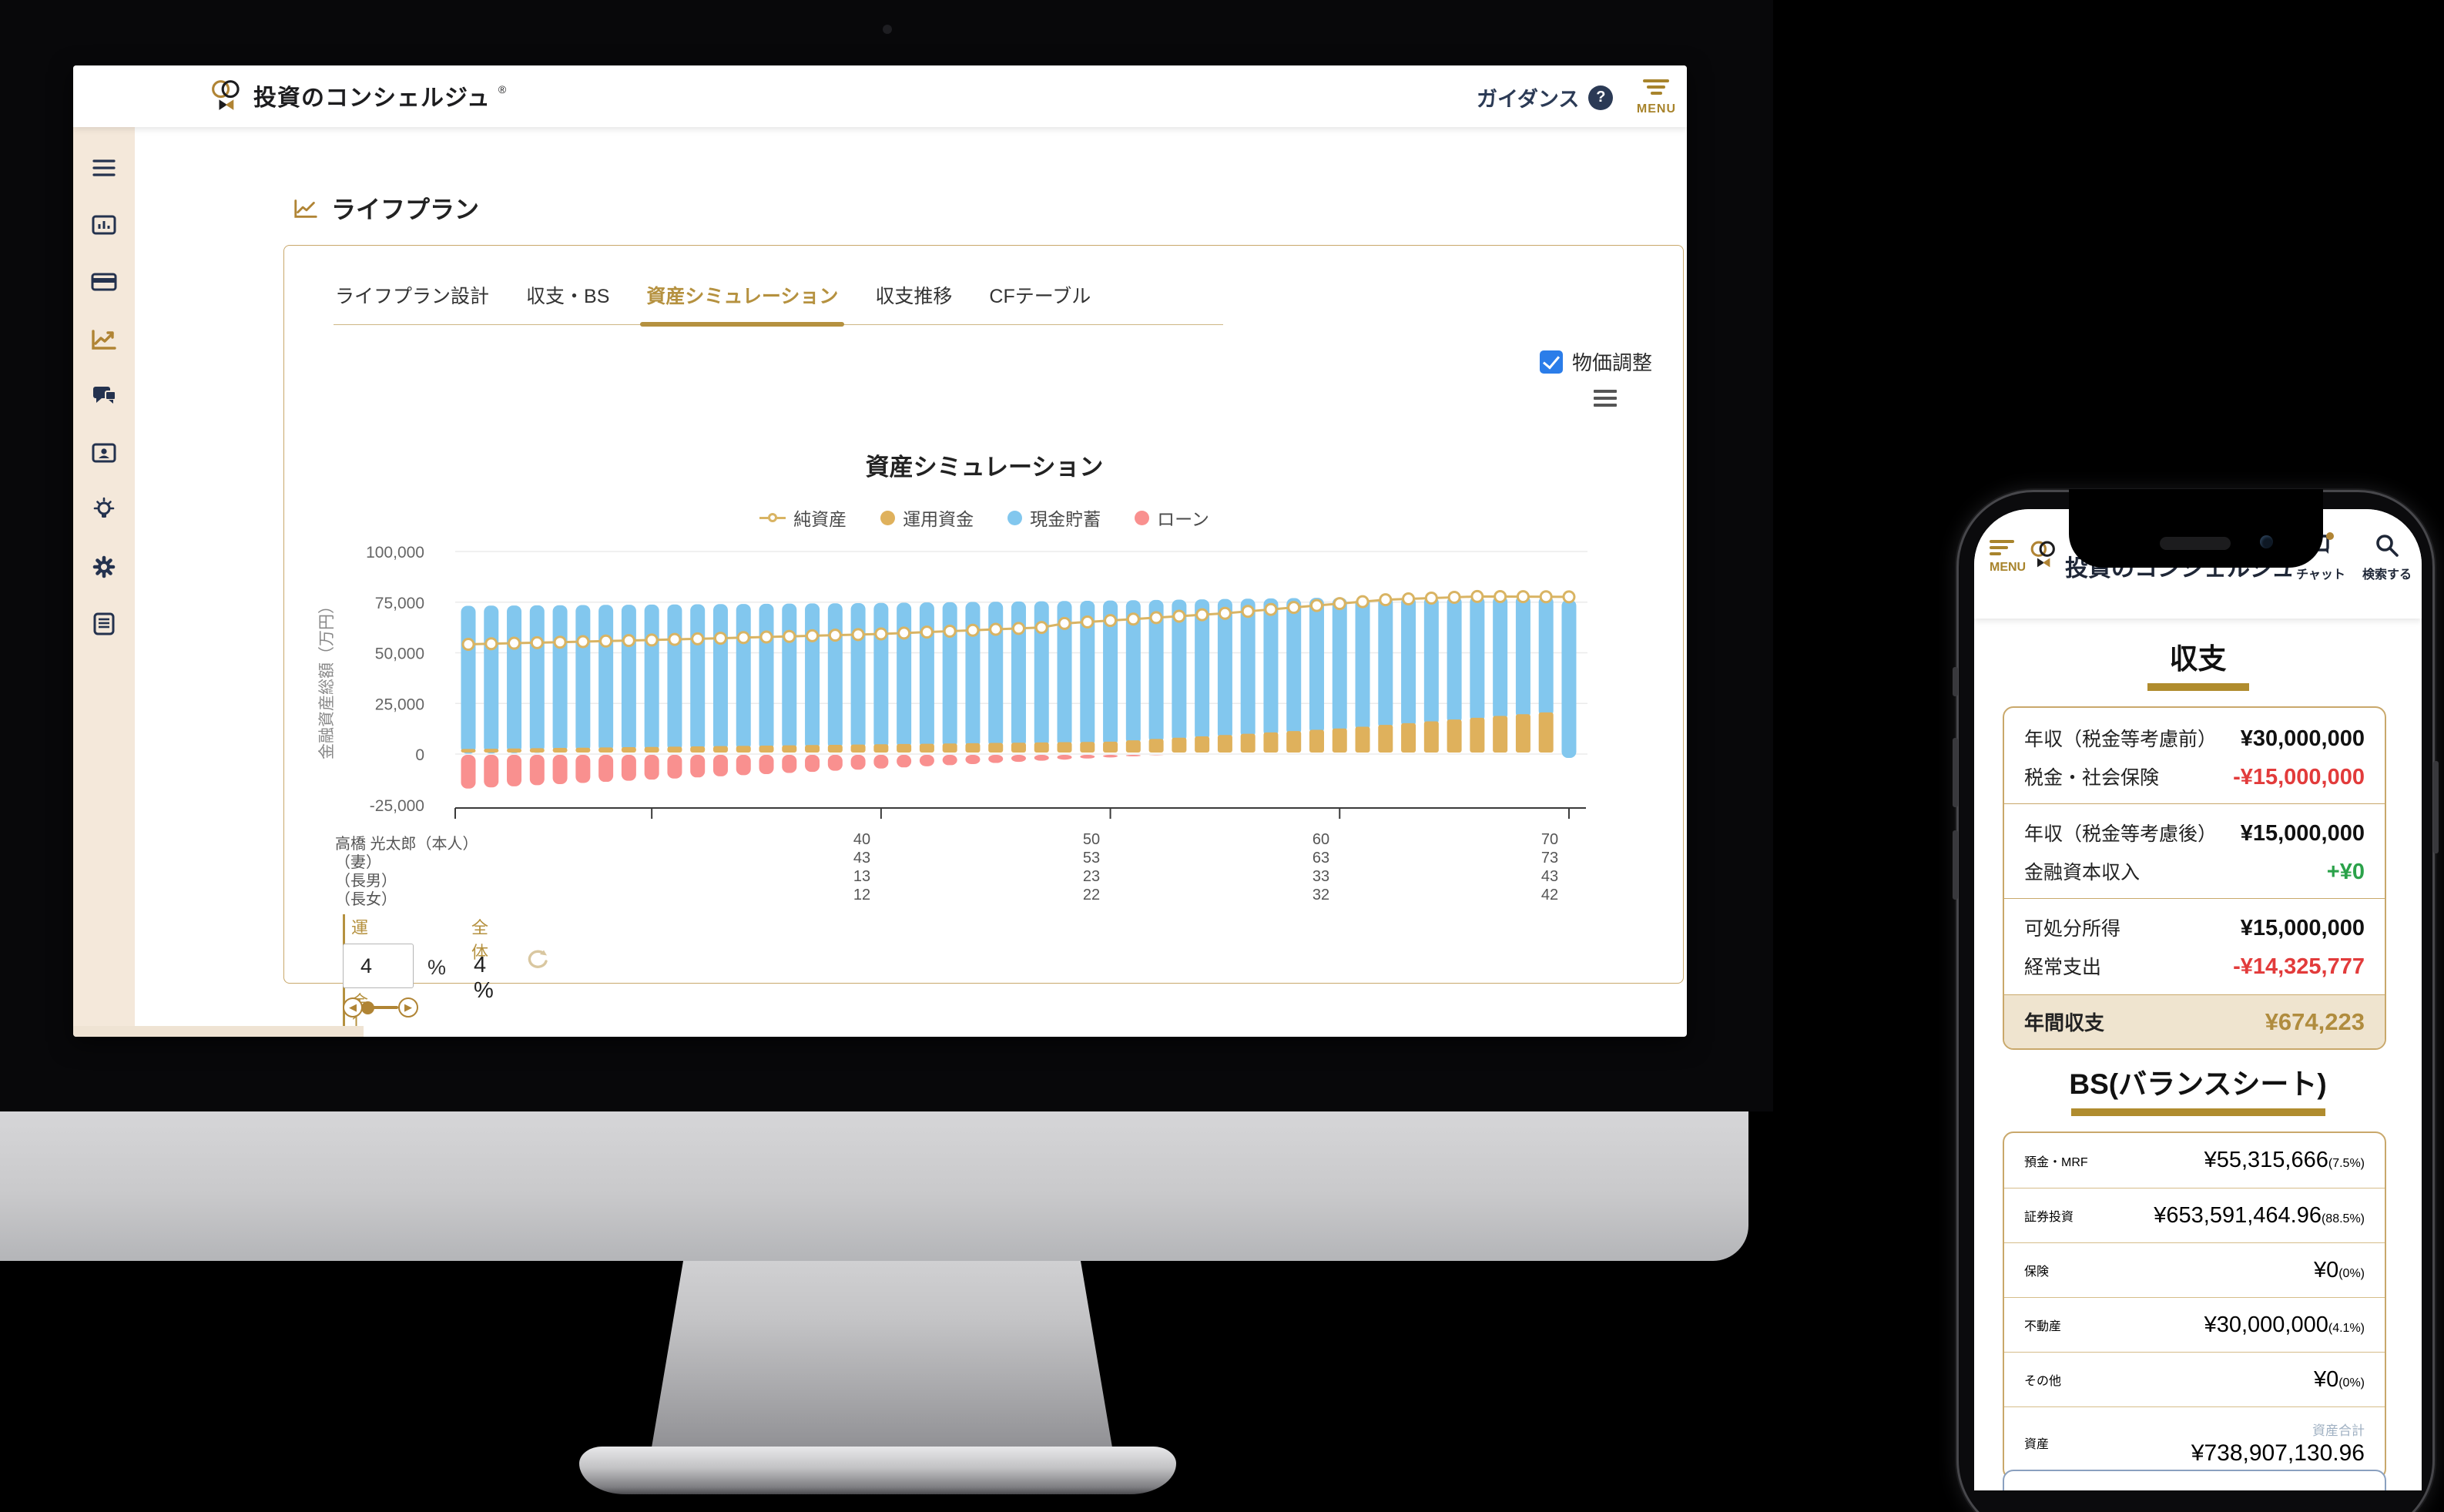 The width and height of the screenshot is (2444, 1512). I want to click on imac-stand-neck, so click(882, 1356).